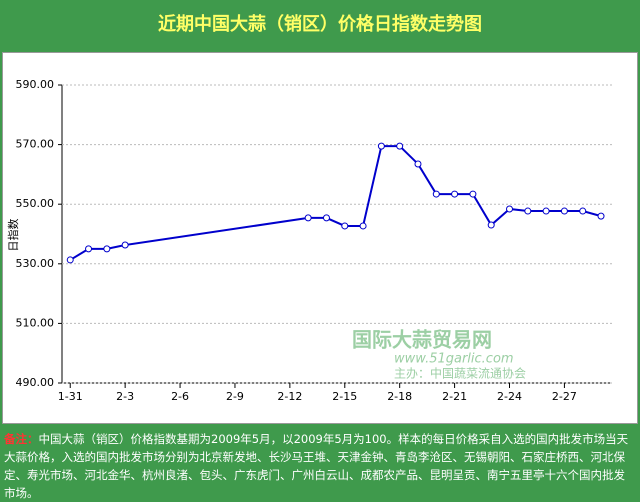 Image resolution: width=640 pixels, height=502 pixels. What do you see at coordinates (454, 359) in the screenshot?
I see `watermark-url: www.51garlic.com` at bounding box center [454, 359].